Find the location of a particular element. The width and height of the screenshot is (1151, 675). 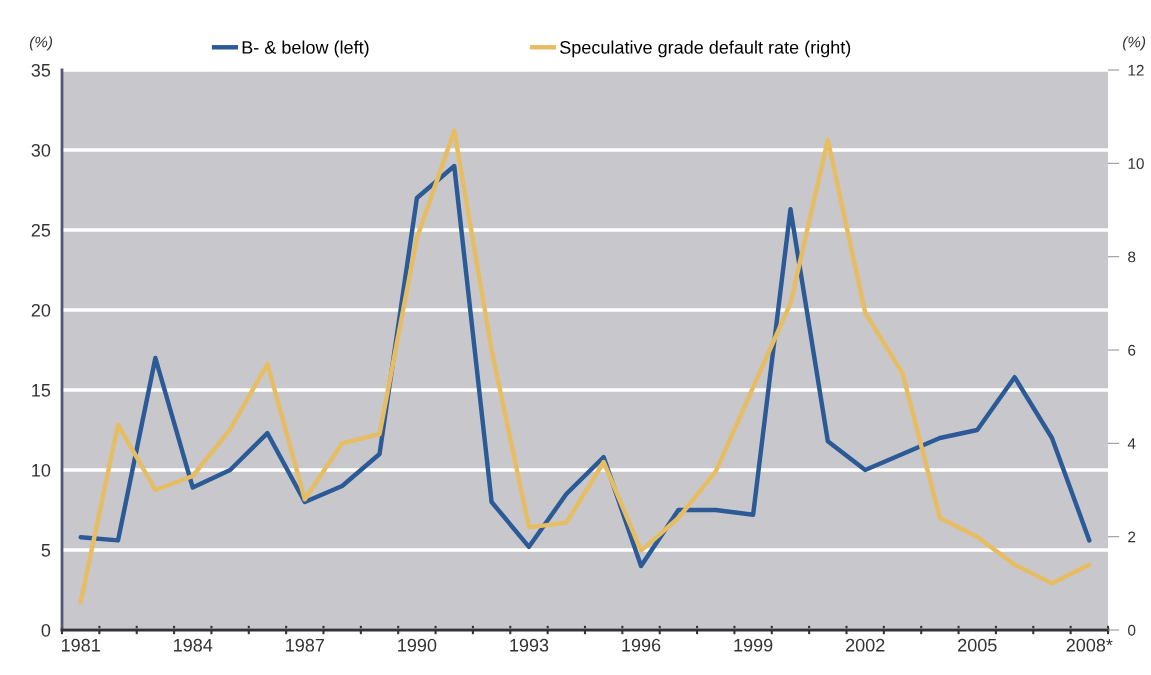

y-tick-label: 15 is located at coordinates (41, 390).